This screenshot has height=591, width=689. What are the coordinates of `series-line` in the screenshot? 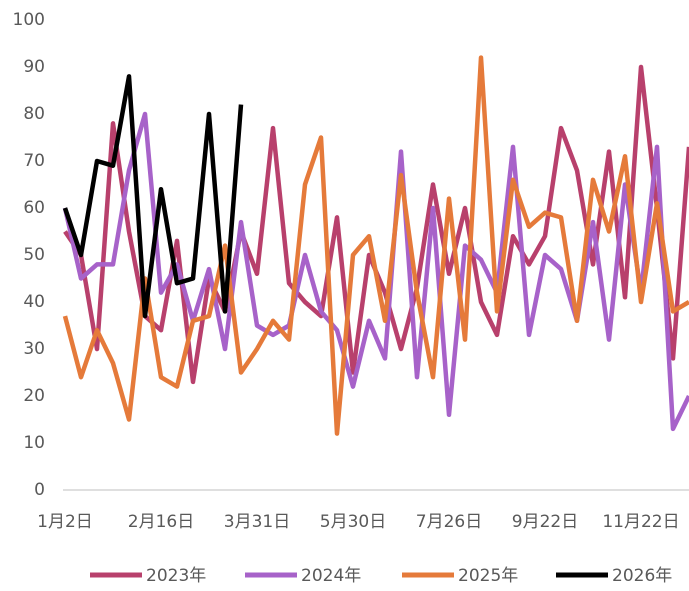 It's located at (153, 196).